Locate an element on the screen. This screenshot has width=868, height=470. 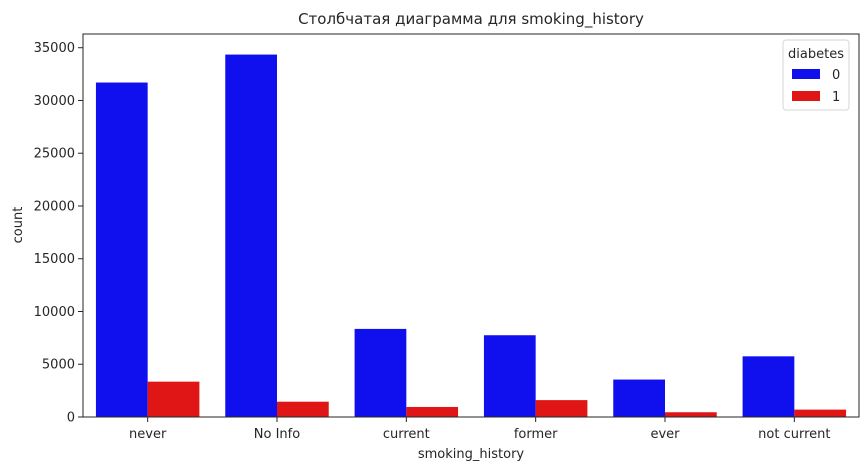
legend-label-1: 1 is located at coordinates (836, 97).